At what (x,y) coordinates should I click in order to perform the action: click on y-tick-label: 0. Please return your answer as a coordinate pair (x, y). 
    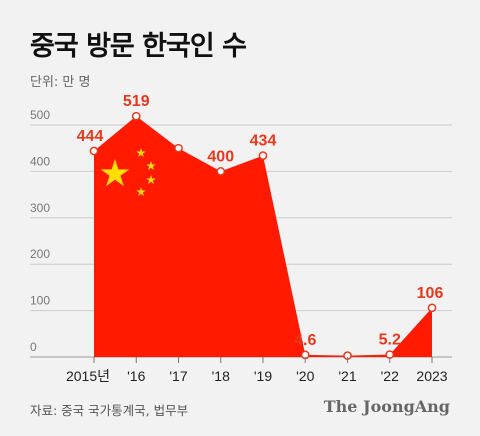
    Looking at the image, I should click on (33, 347).